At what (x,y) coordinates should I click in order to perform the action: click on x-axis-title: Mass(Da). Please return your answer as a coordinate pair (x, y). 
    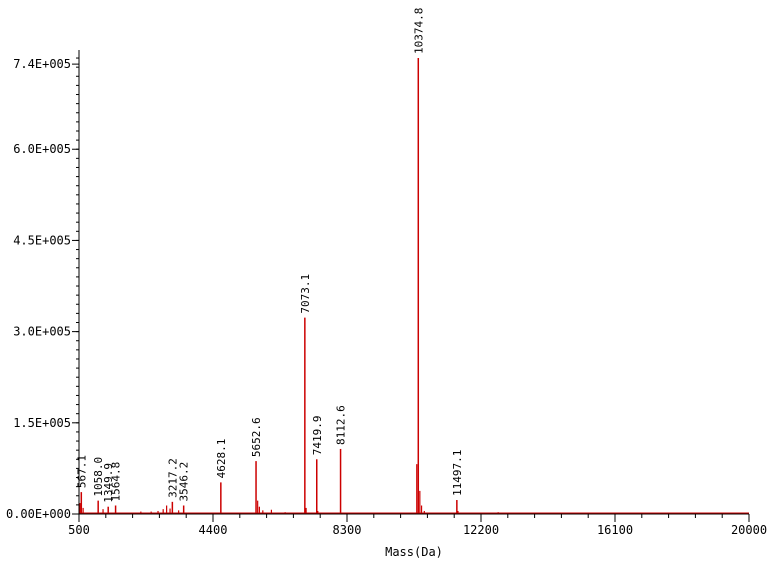
    Looking at the image, I should click on (414, 552).